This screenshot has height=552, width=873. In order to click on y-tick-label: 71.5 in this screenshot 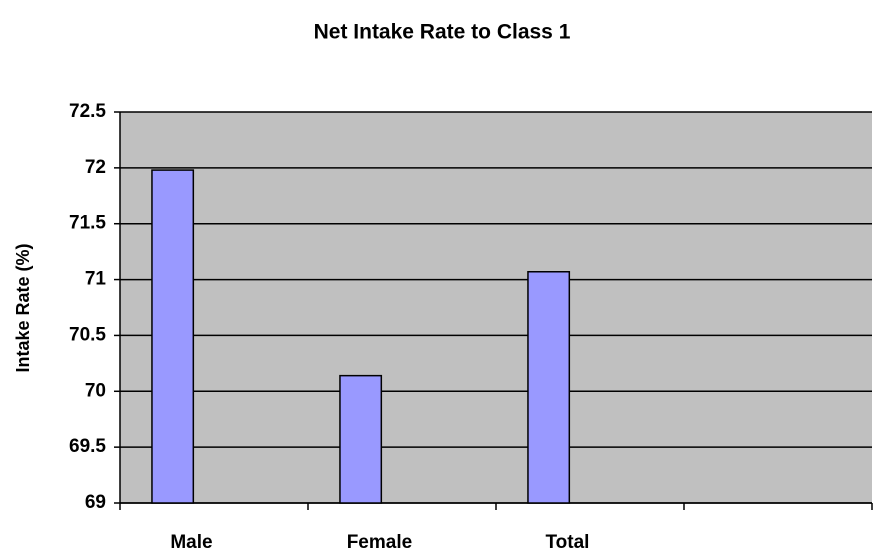, I will do `click(87, 223)`.